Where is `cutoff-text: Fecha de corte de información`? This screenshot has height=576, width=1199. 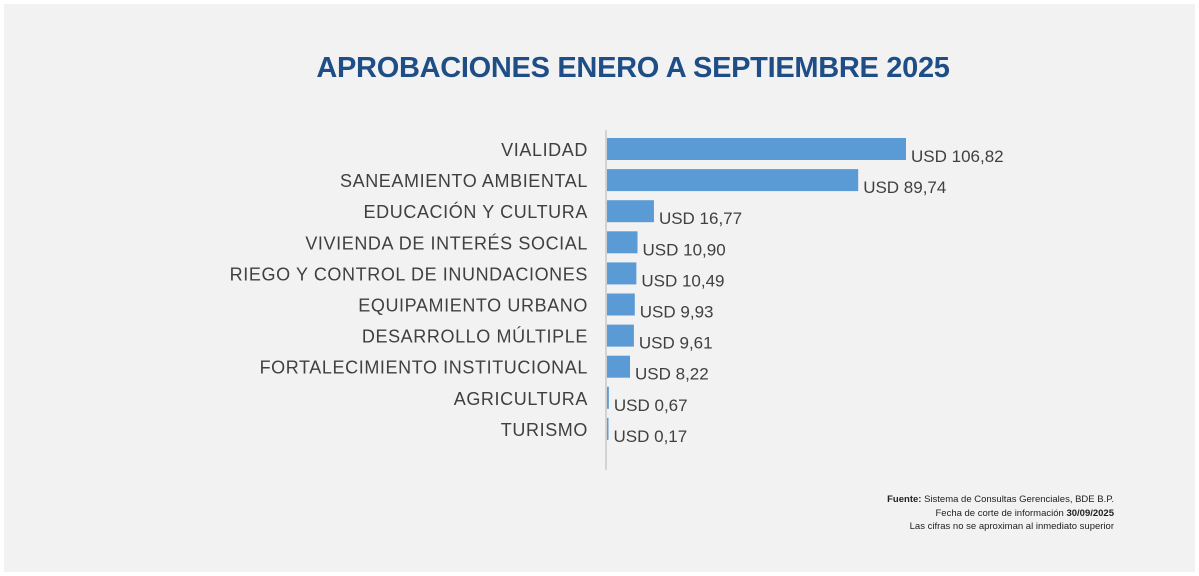 cutoff-text: Fecha de corte de información is located at coordinates (1001, 513).